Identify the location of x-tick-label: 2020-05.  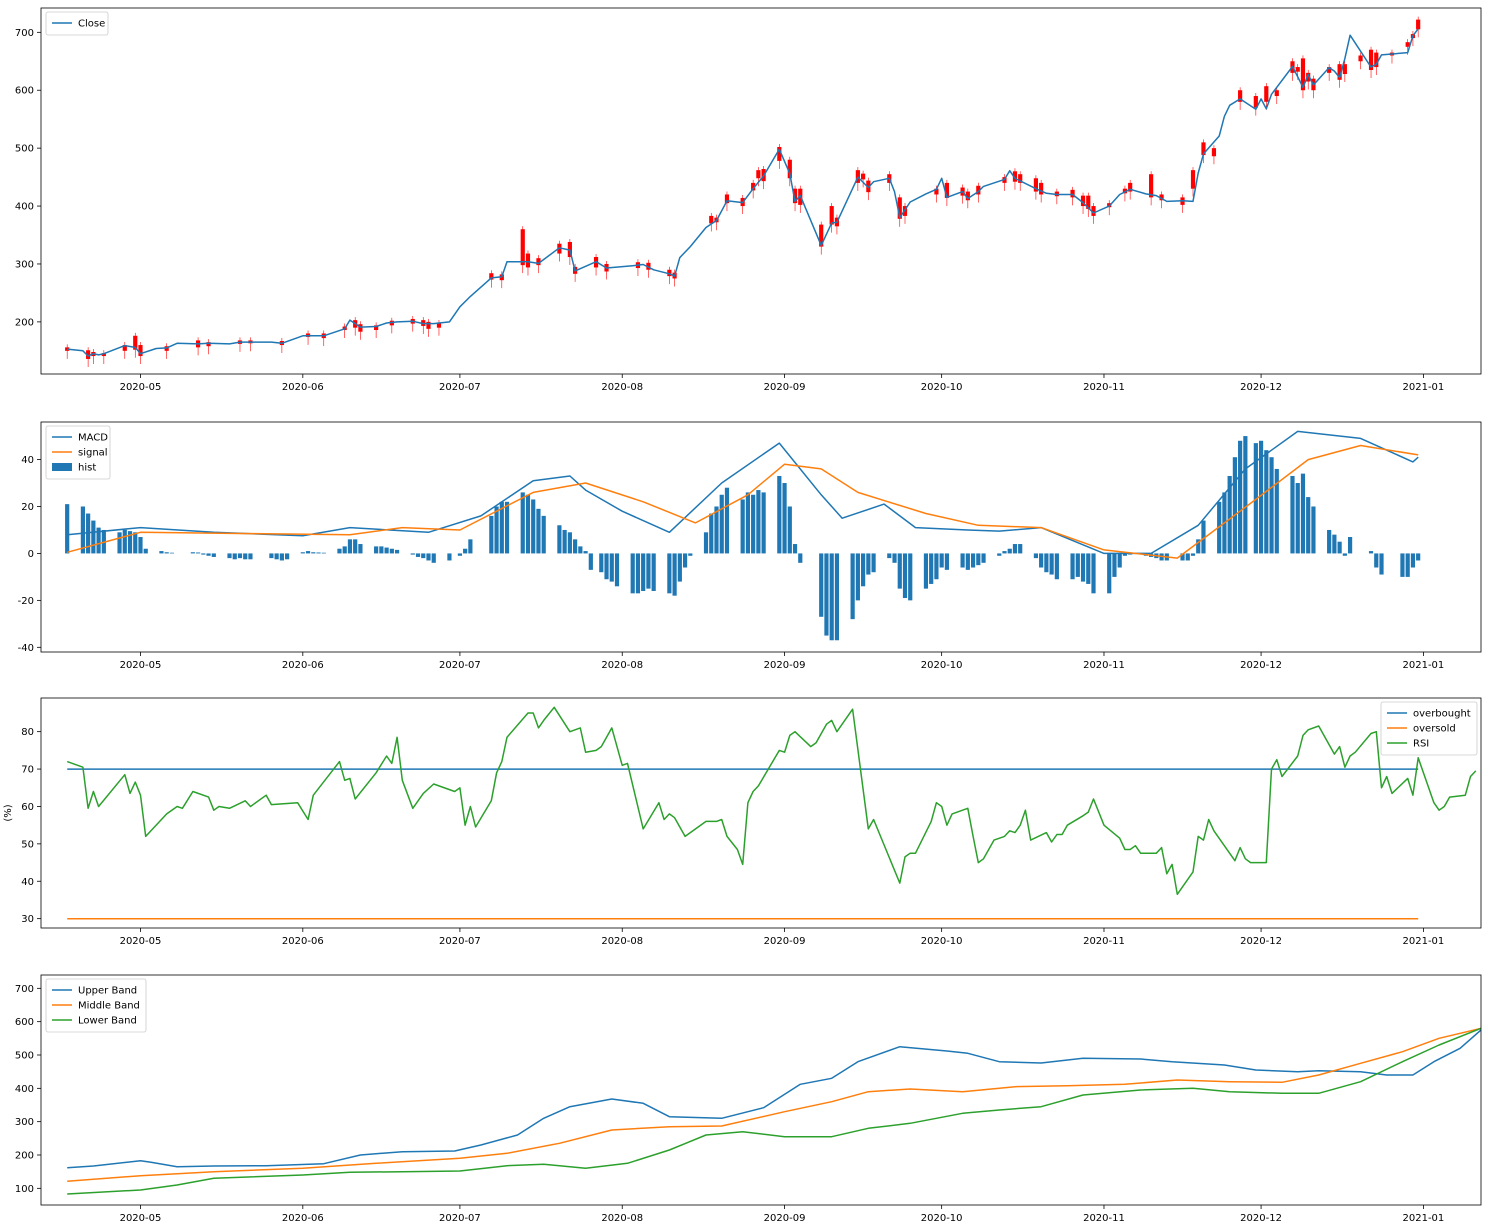
(141, 941).